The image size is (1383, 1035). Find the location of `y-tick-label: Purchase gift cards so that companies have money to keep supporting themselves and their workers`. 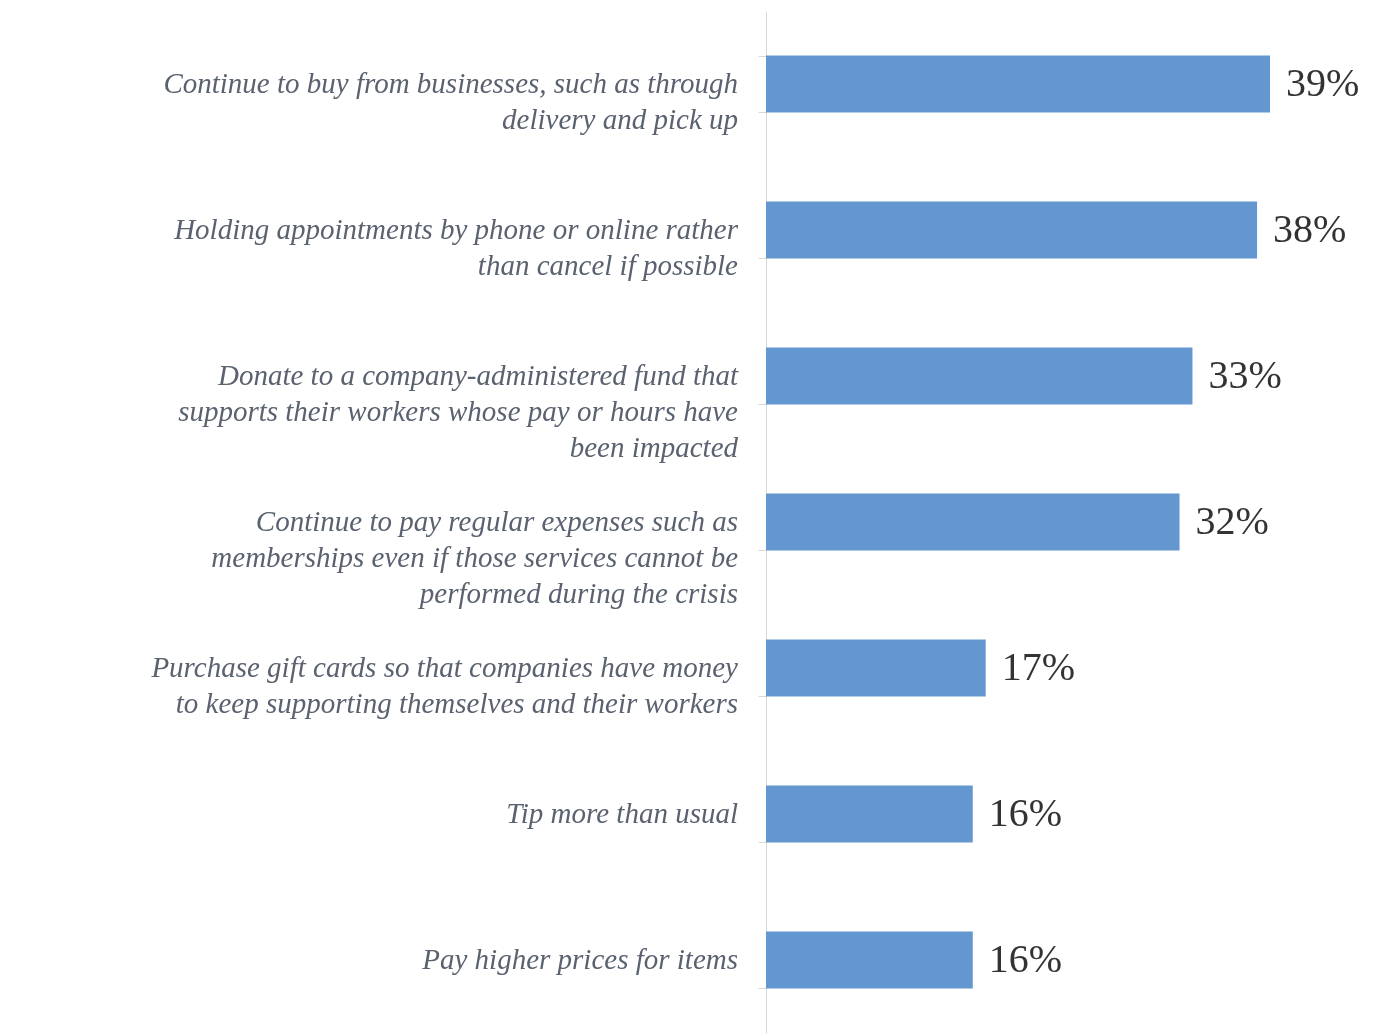

y-tick-label: Purchase gift cards so that companies have money to keep supporting themselves and their workers is located at coordinates (444, 685).